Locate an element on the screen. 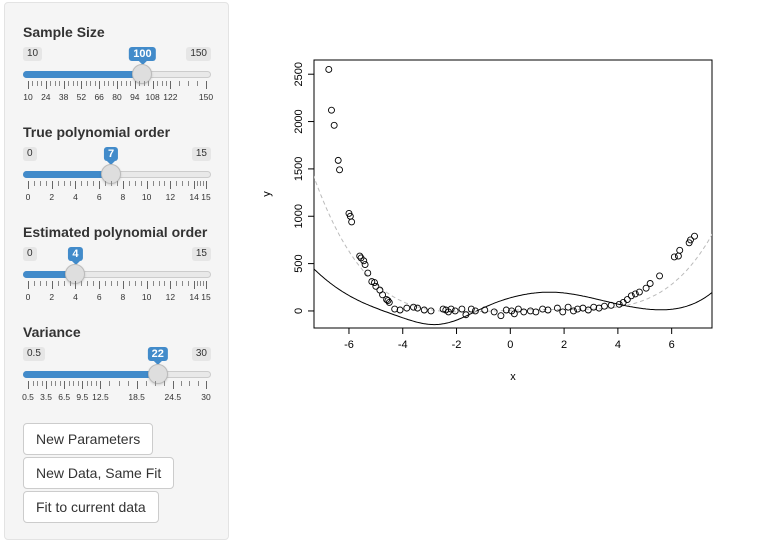 The height and width of the screenshot is (550, 763). variance-label: Variance is located at coordinates (52, 332).